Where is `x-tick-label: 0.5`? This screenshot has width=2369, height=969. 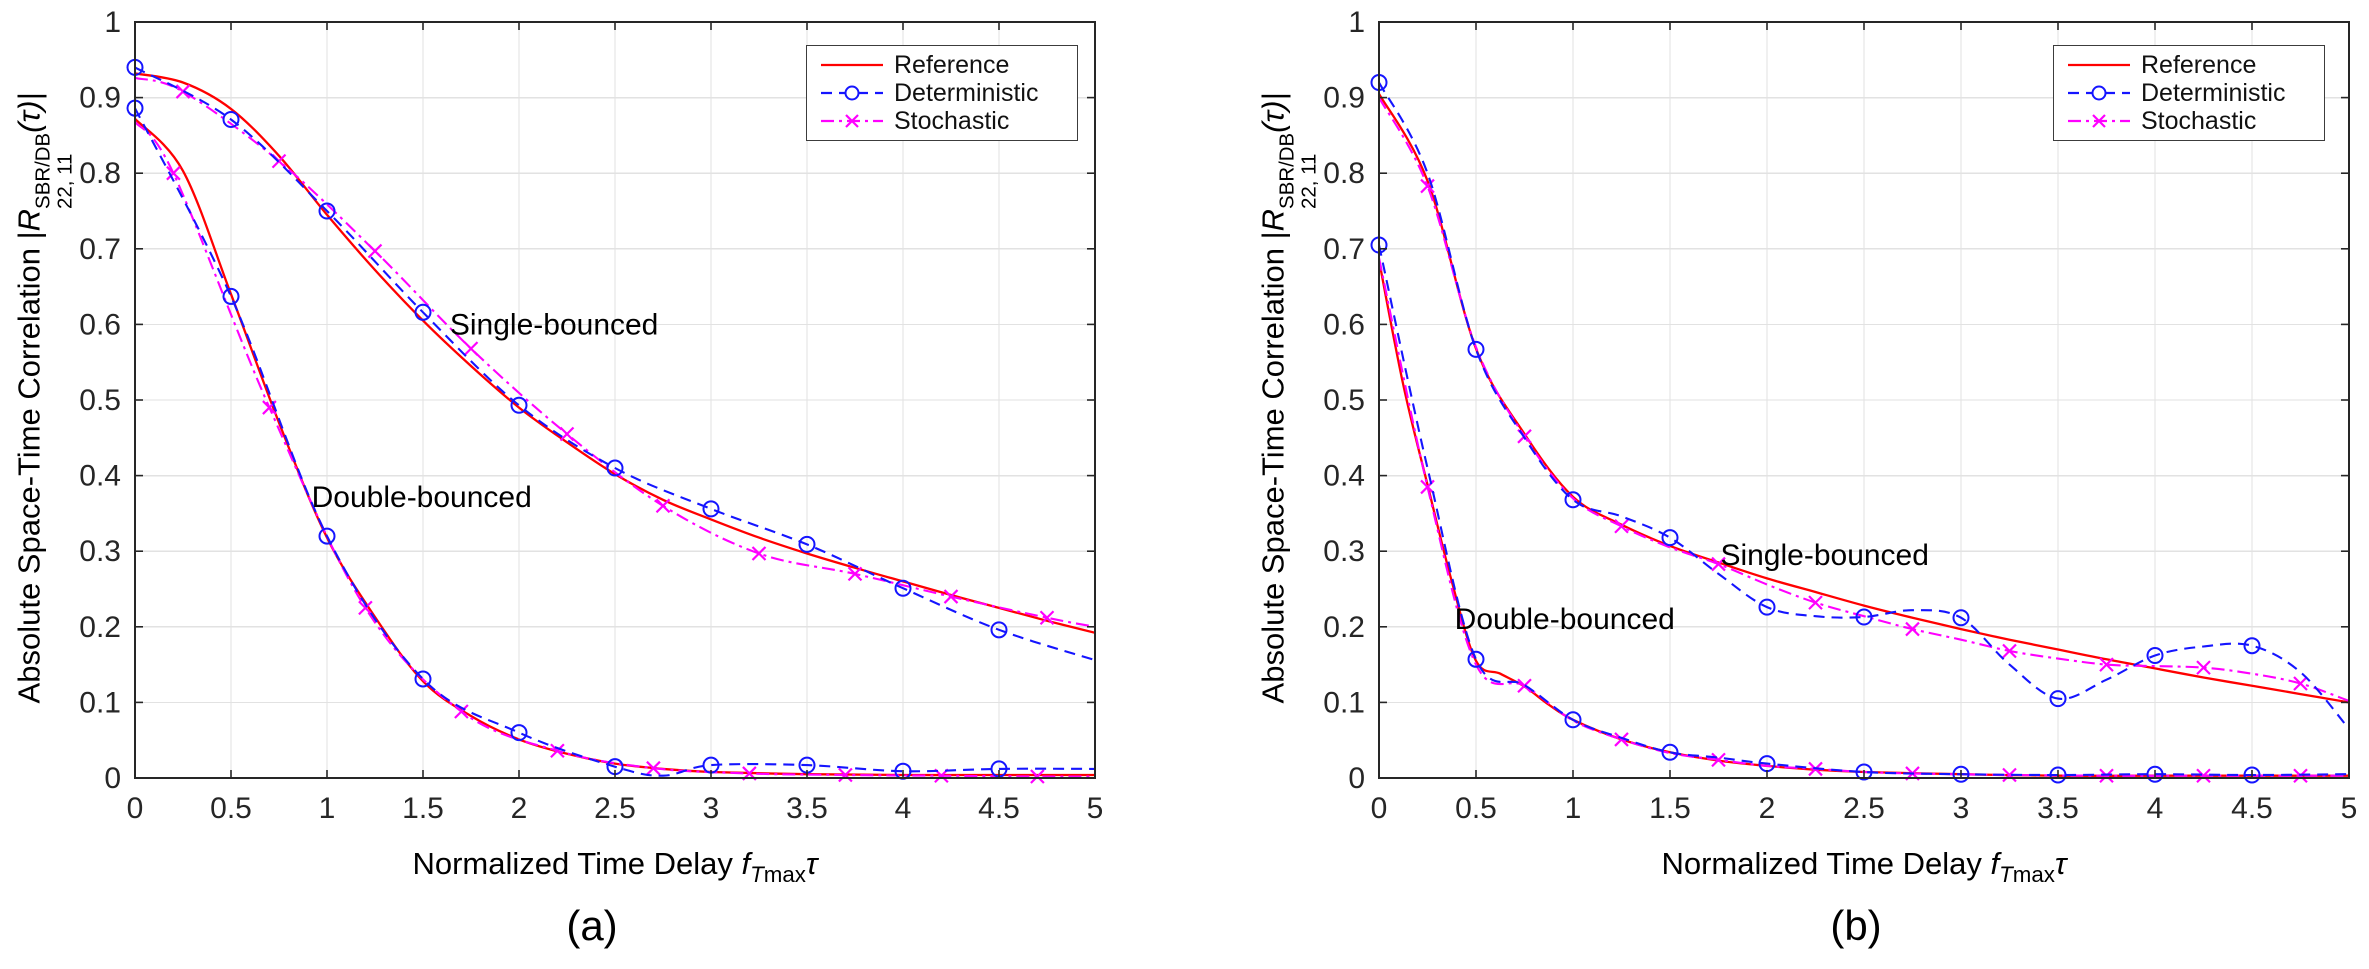
x-tick-label: 0.5 is located at coordinates (1476, 808).